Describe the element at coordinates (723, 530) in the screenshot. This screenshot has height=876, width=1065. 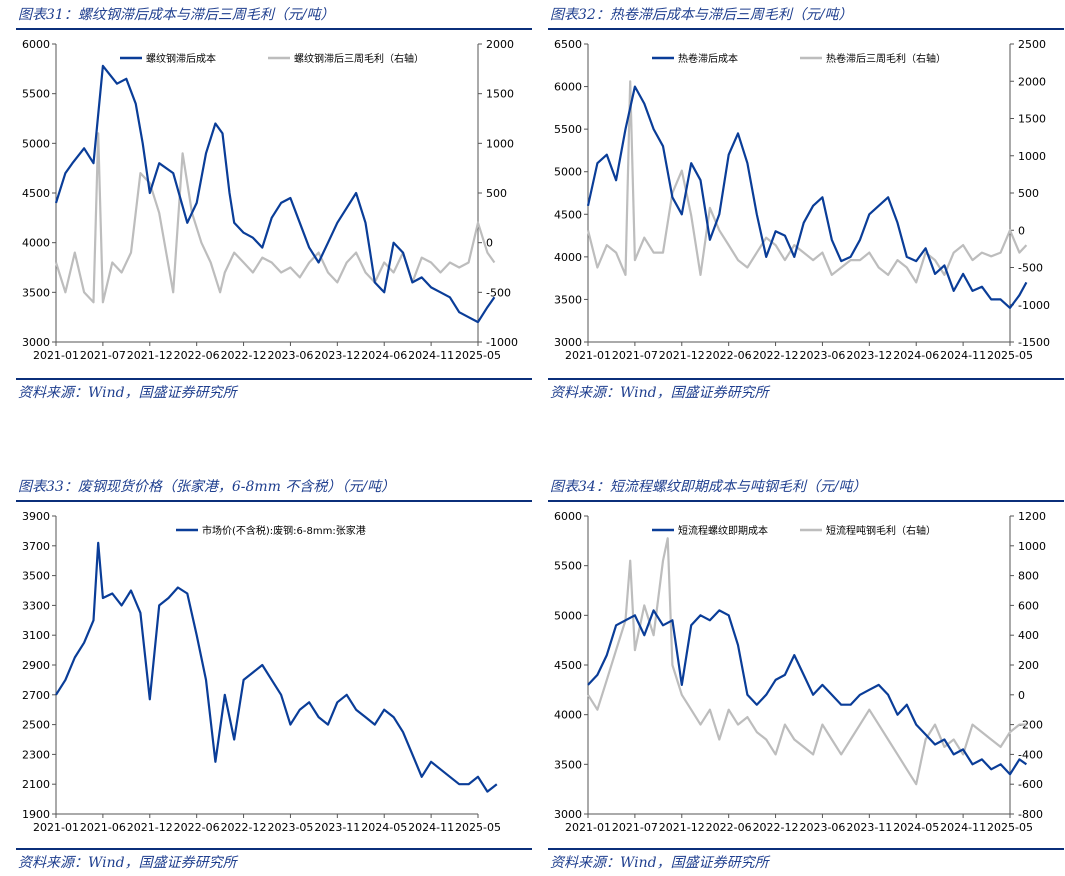
I see `legend-label: 短流程螺纹即期成本` at that location.